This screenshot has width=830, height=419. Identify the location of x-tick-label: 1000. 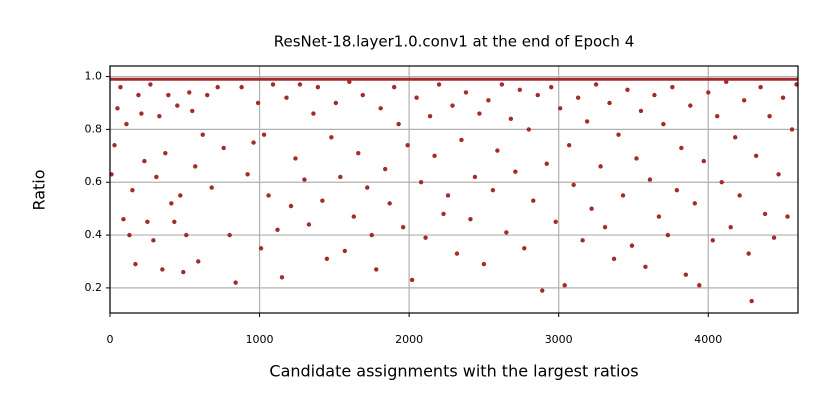
(260, 339).